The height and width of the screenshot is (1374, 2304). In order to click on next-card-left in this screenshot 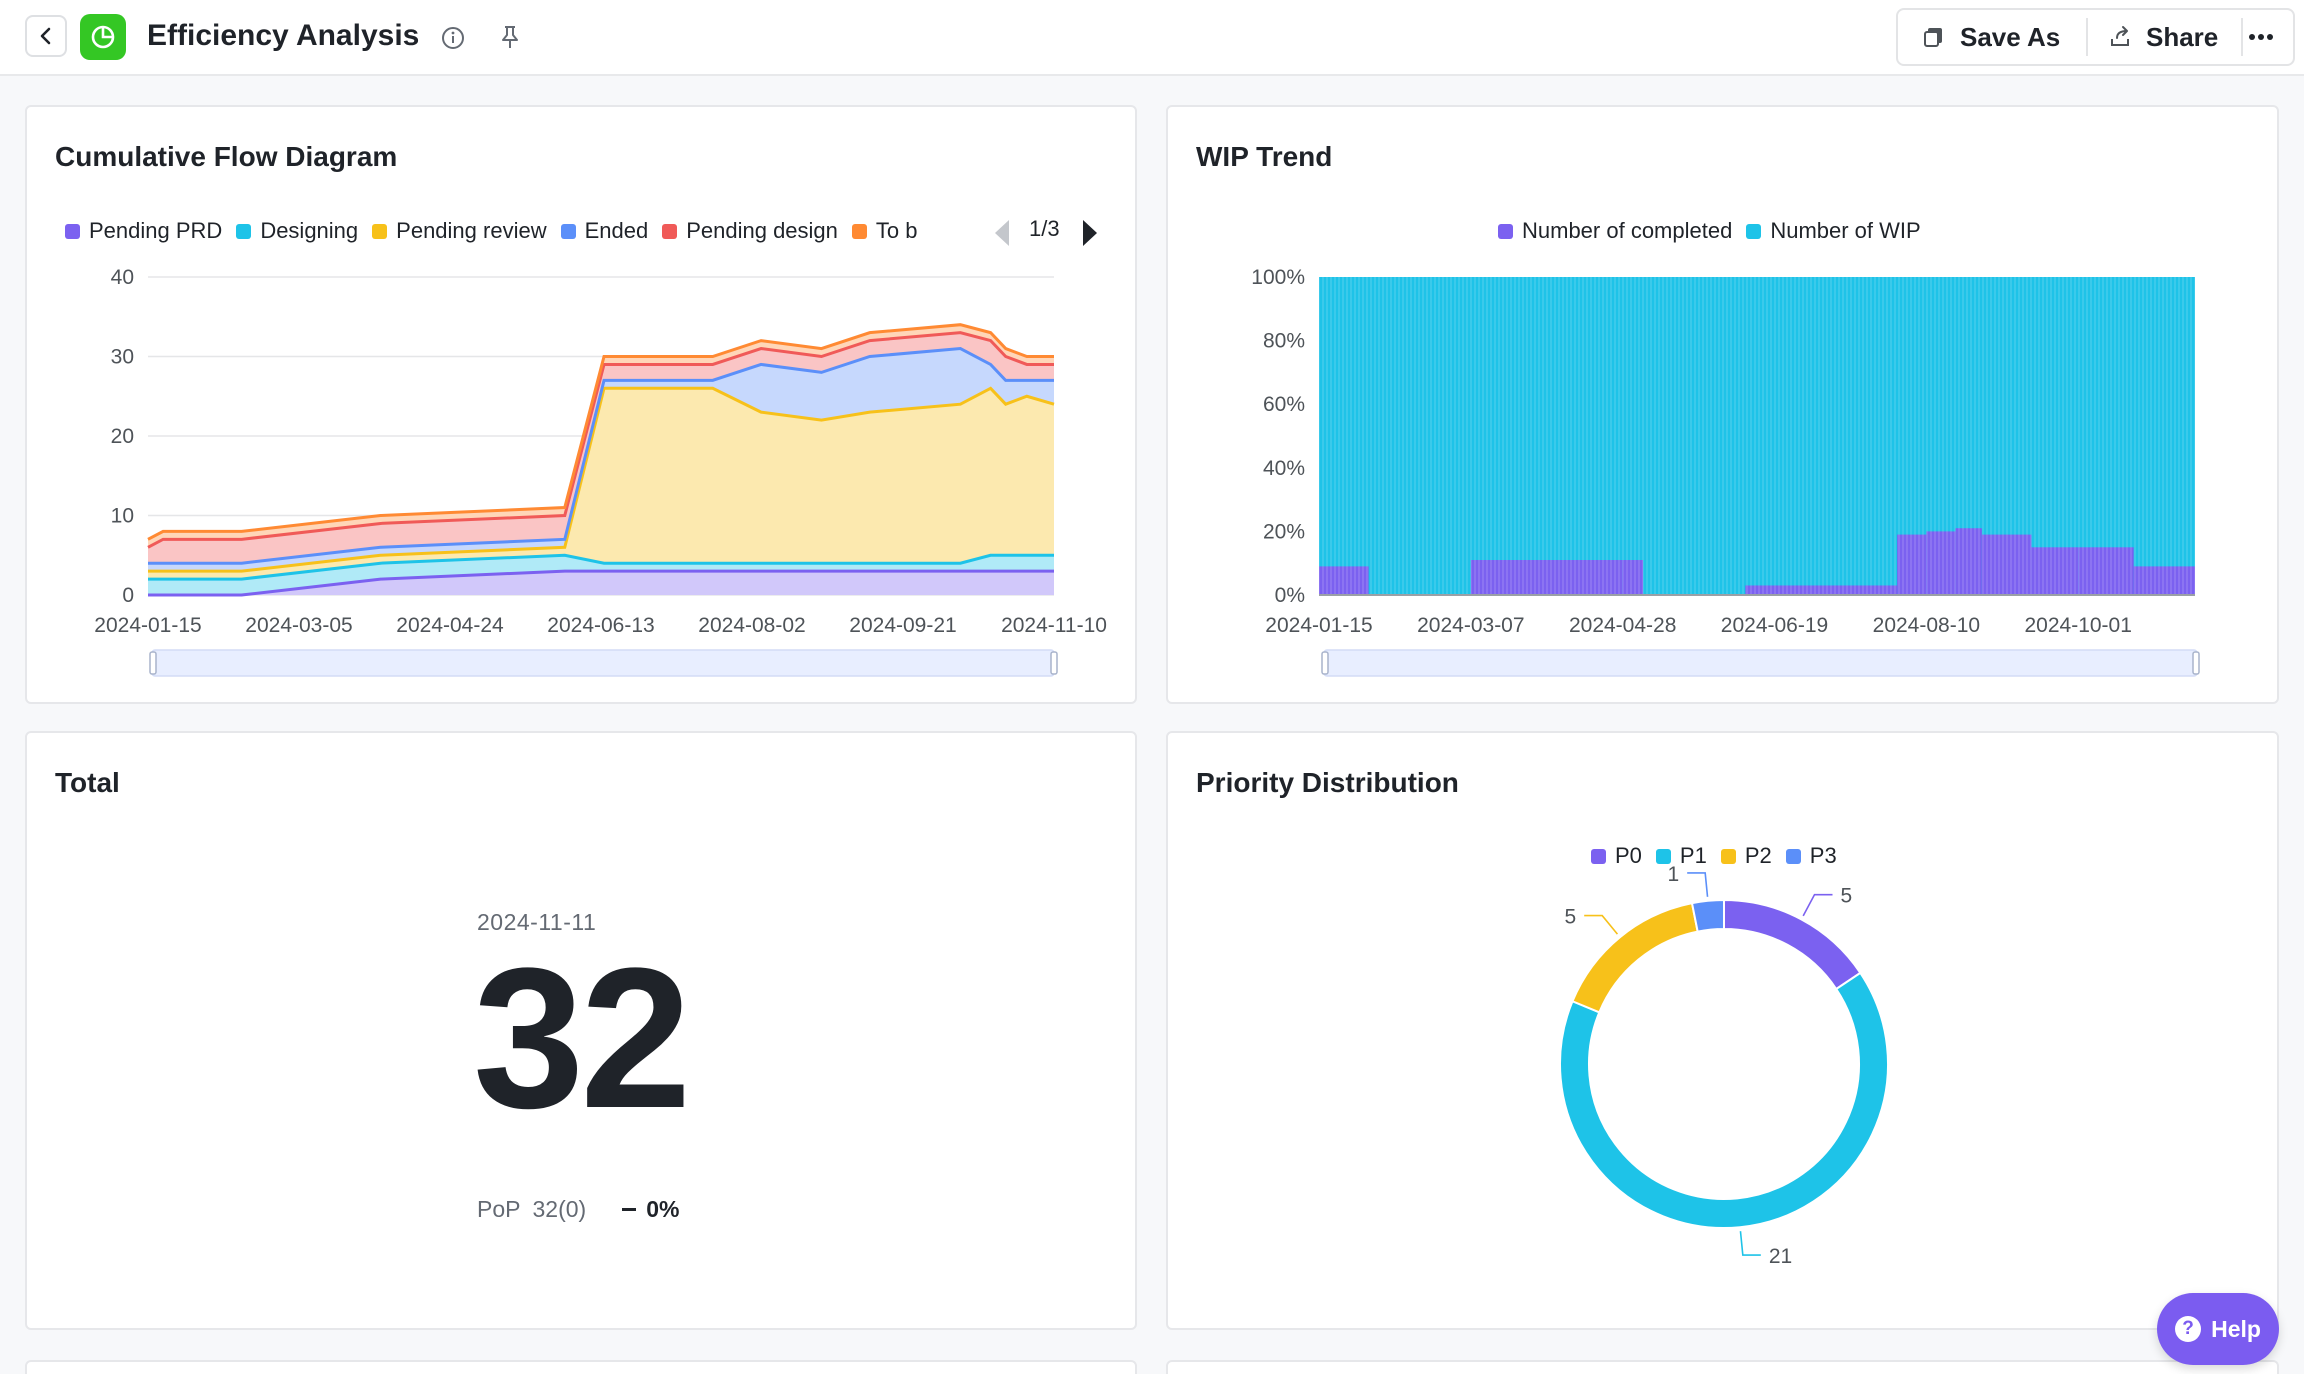, I will do `click(581, 1367)`.